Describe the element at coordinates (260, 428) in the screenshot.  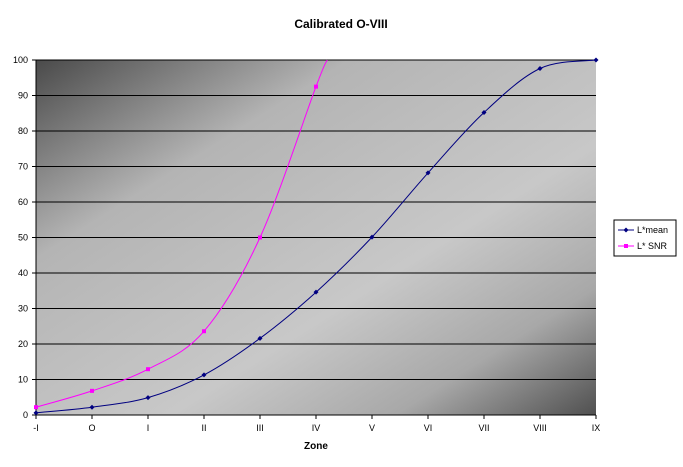
I see `x-tick-label-4: III` at that location.